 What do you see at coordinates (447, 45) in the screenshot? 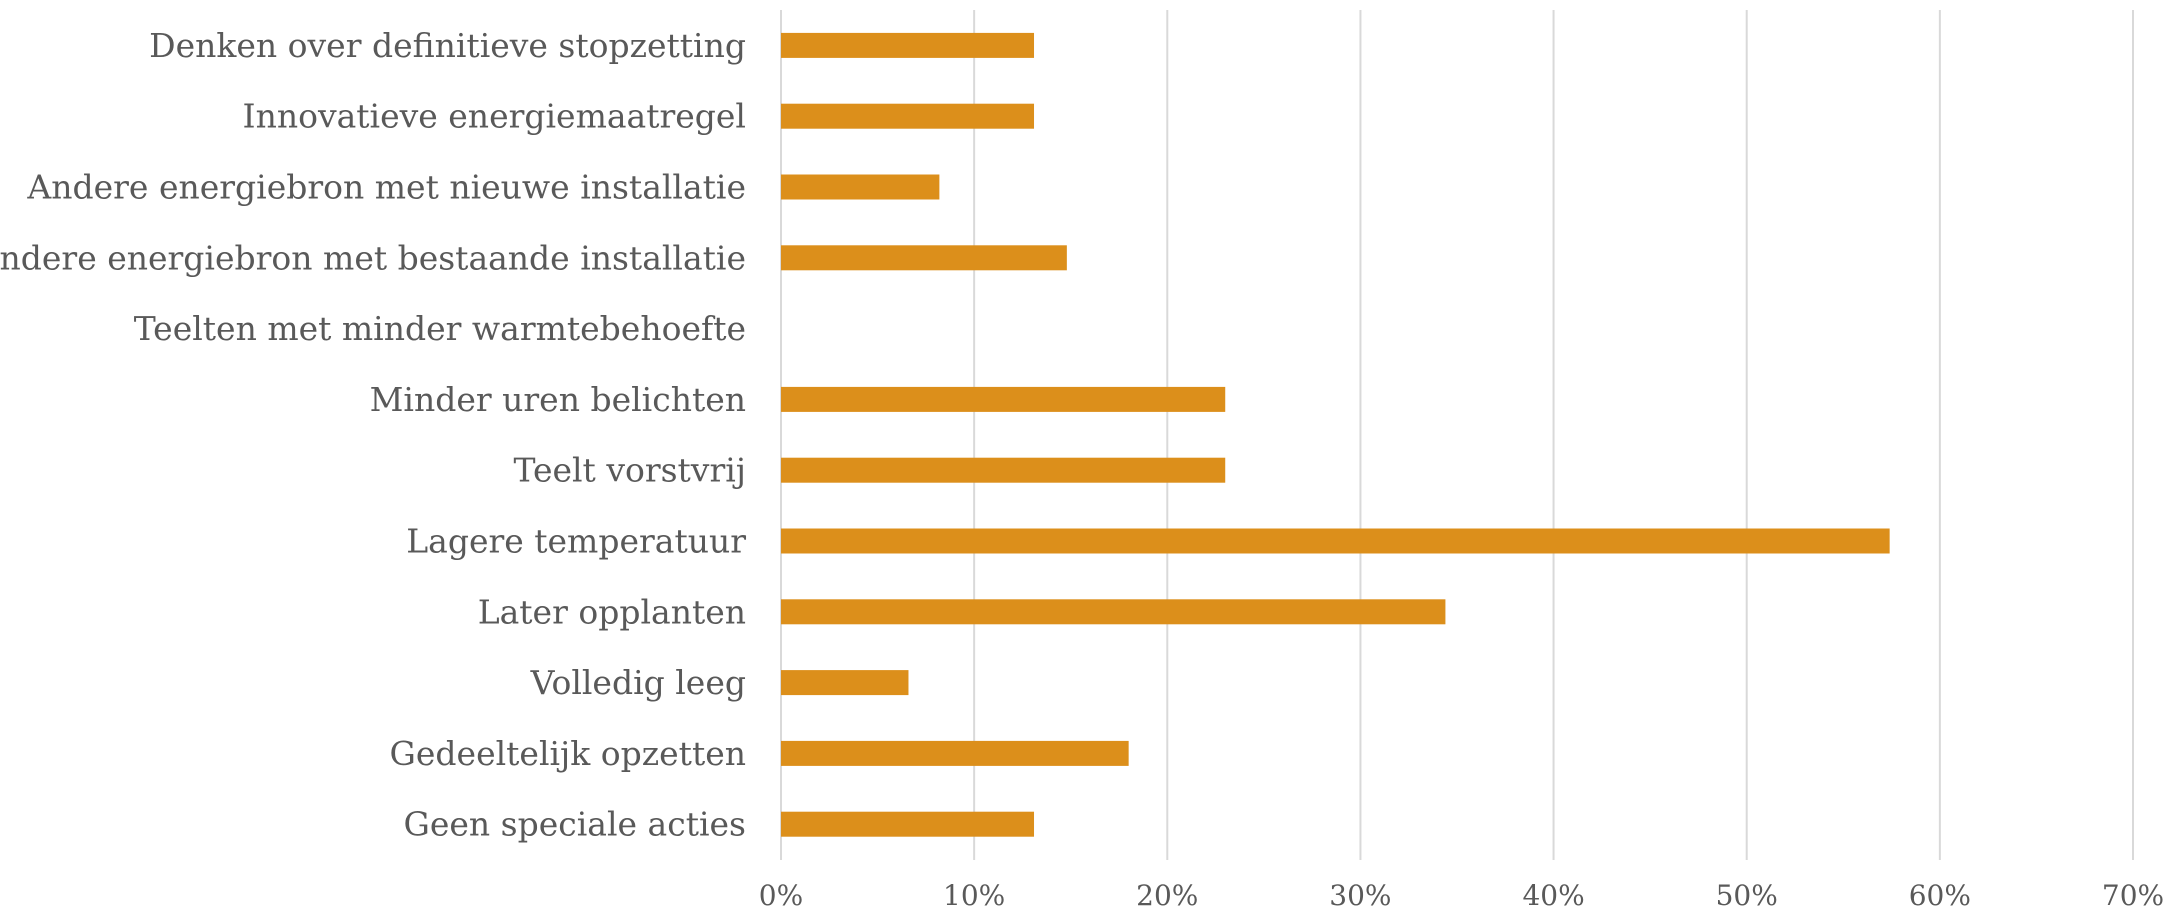
I see `category-label: Denken over definitieve stopzetting` at bounding box center [447, 45].